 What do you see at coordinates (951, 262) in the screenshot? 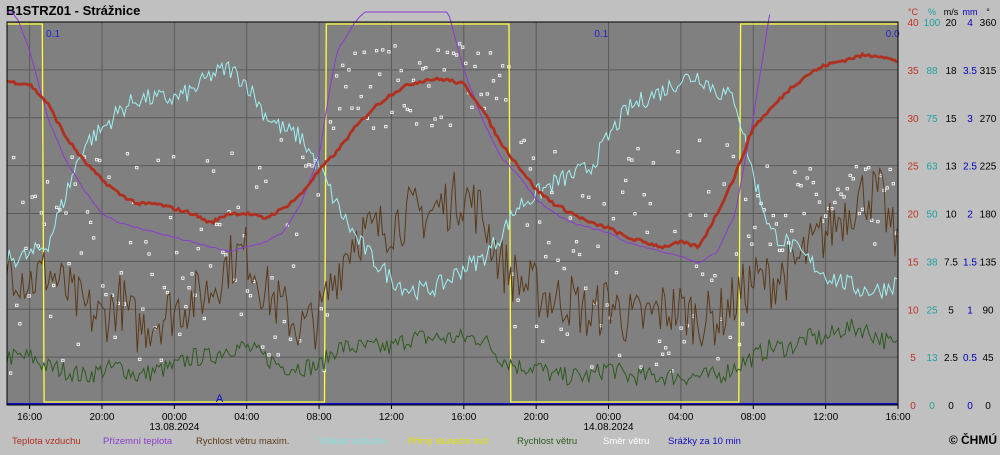
I see `right-axis-tick-label: 7.5` at bounding box center [951, 262].